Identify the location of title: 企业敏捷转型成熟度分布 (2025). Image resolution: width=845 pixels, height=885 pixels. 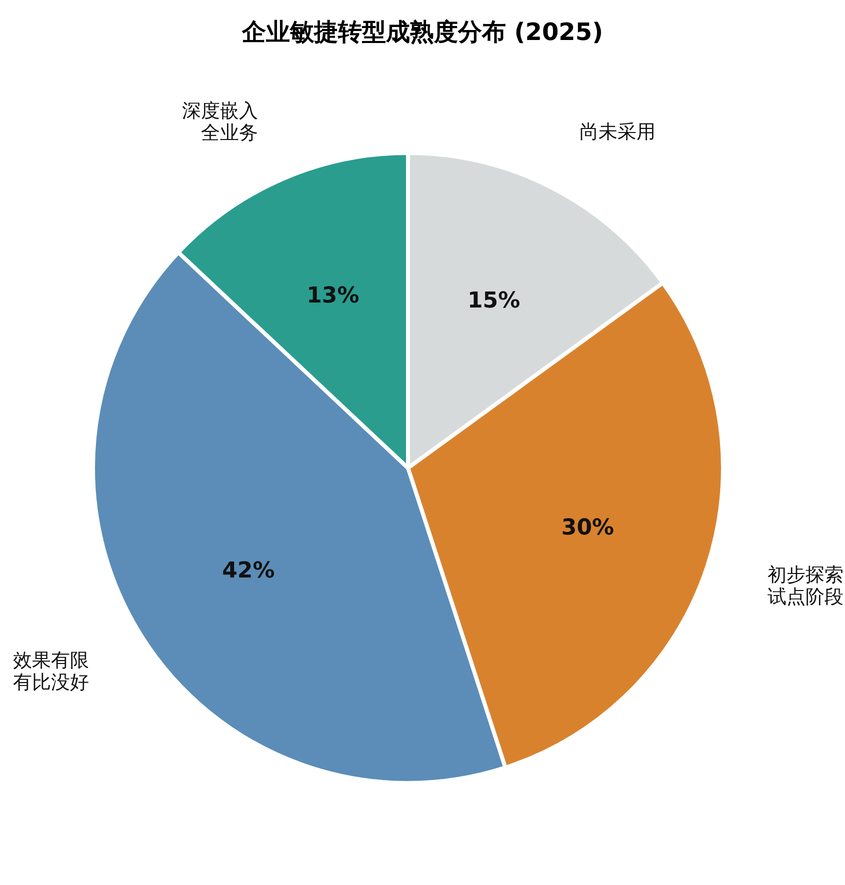
(423, 32).